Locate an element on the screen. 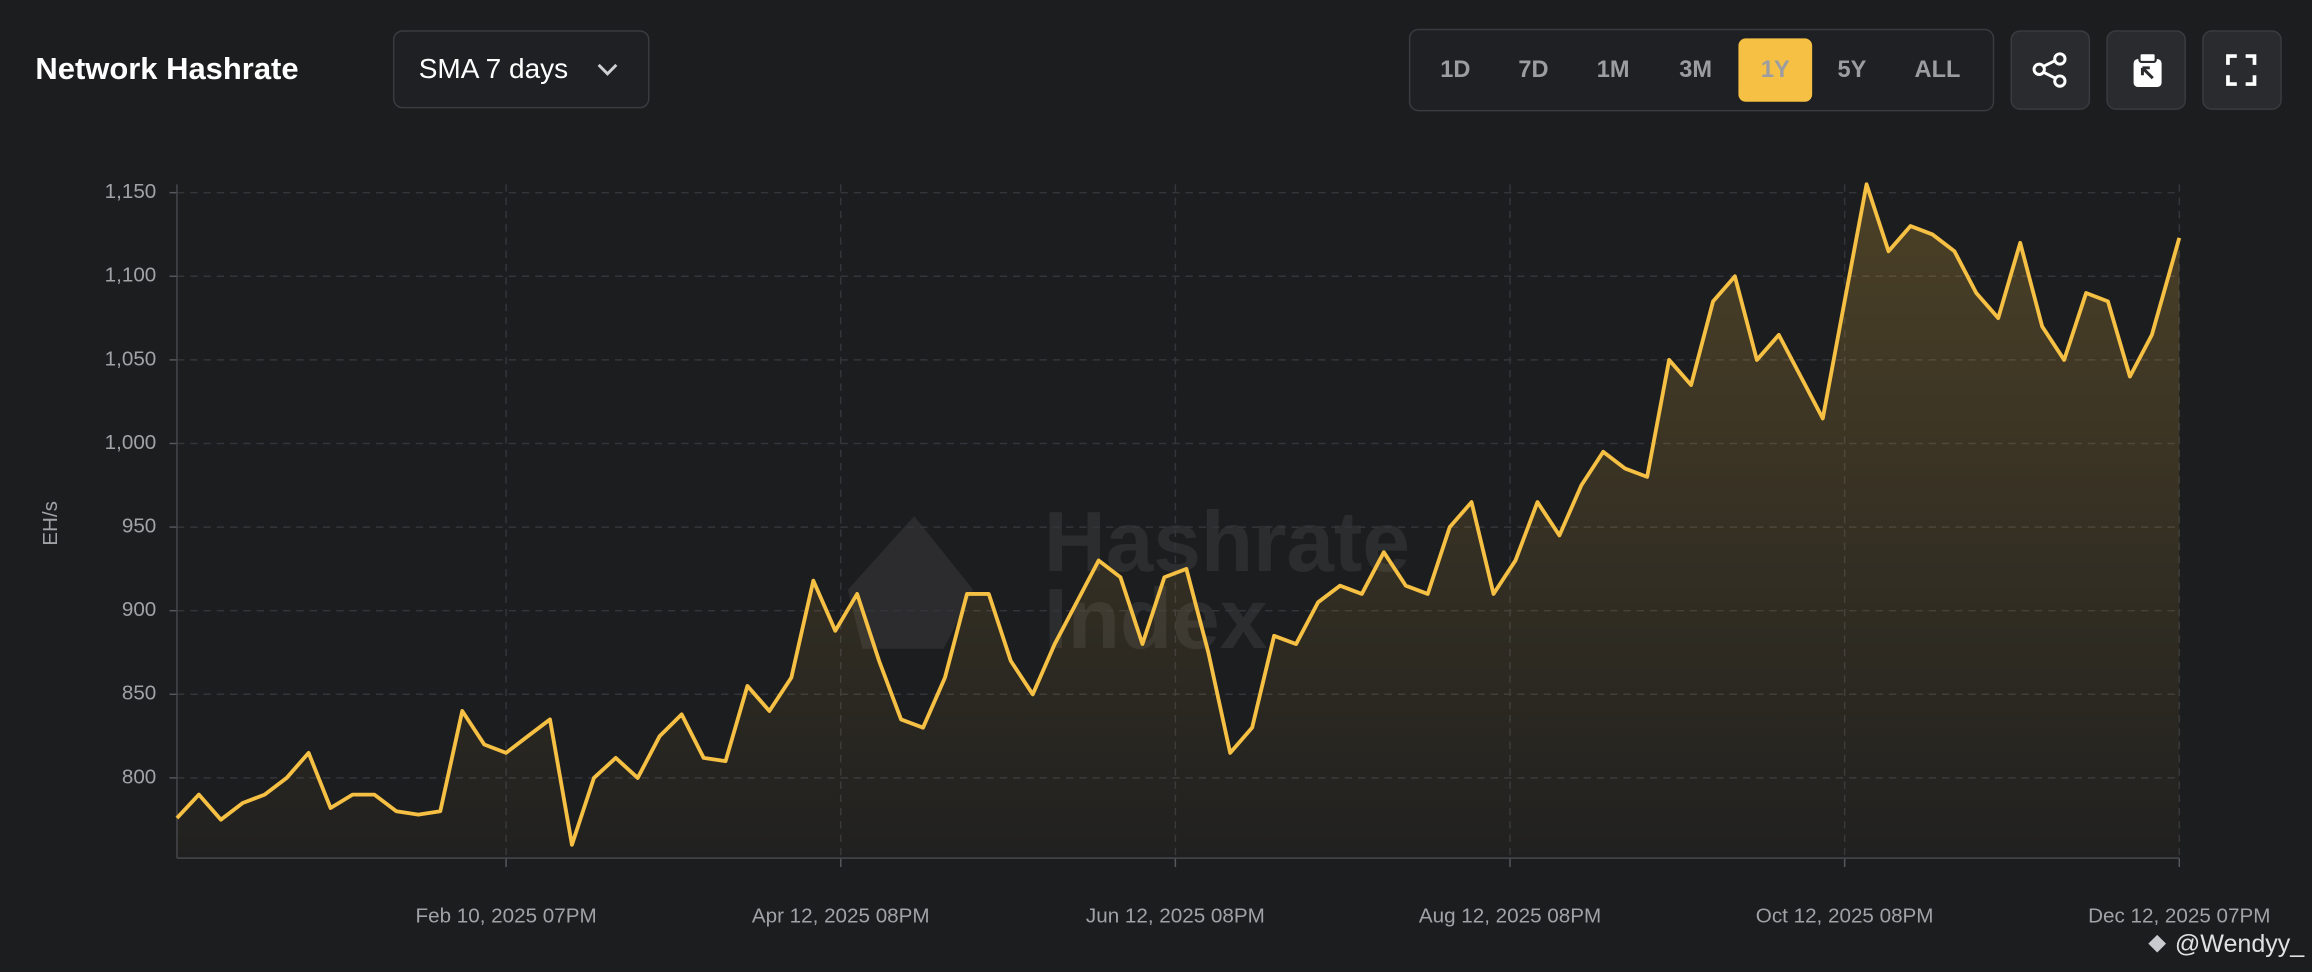 The image size is (2312, 972). y-tick-label: 1,050 is located at coordinates (131, 358).